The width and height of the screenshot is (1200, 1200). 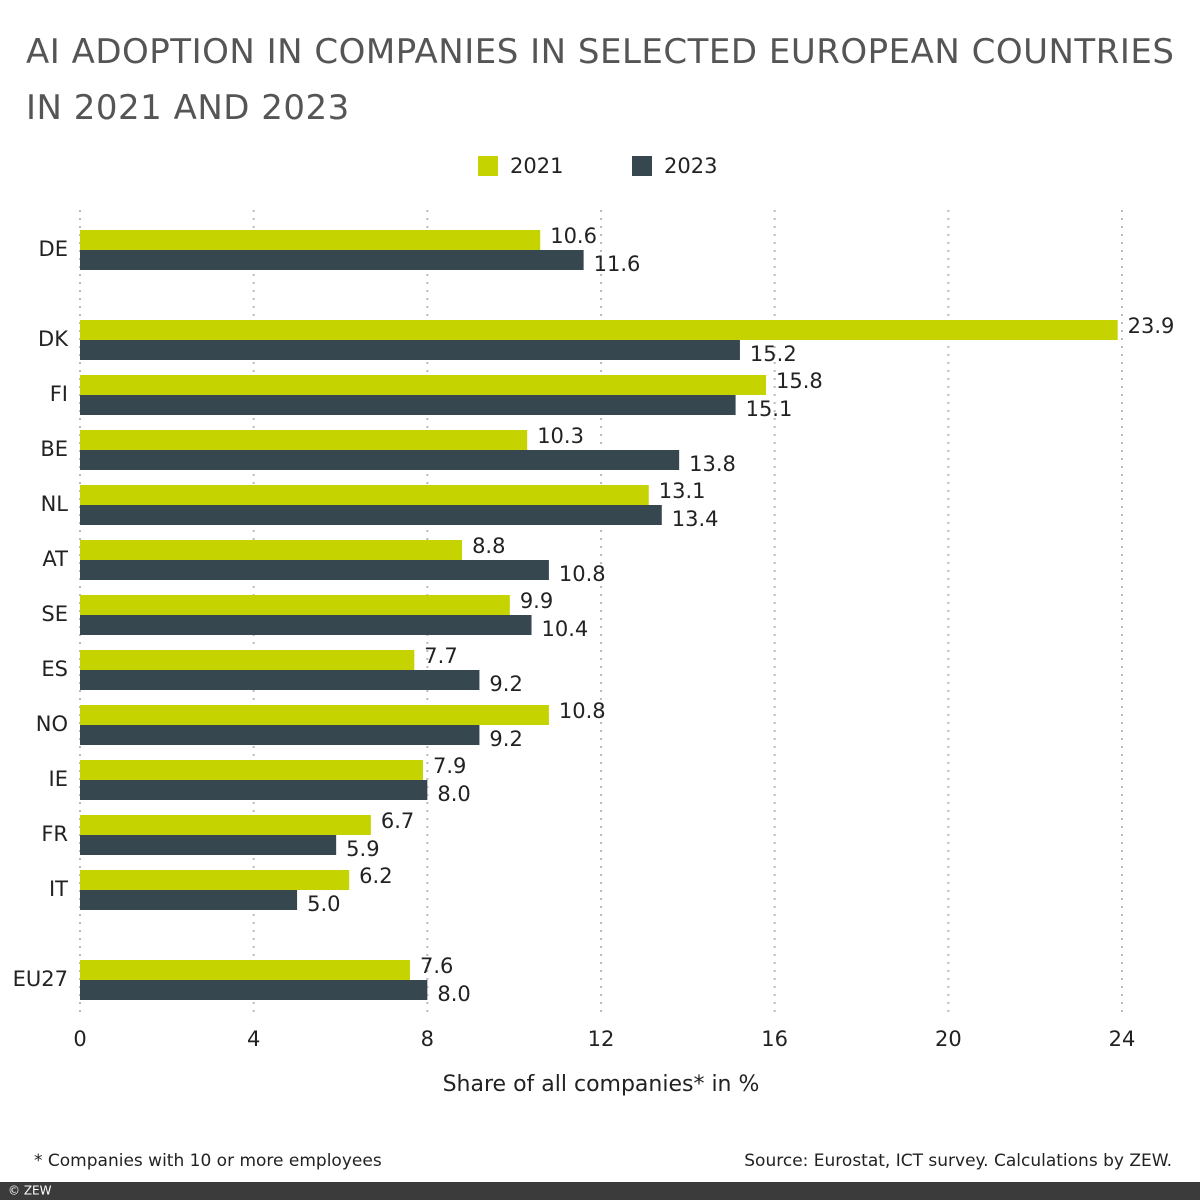 I want to click on value-label: 13.8, so click(x=712, y=464).